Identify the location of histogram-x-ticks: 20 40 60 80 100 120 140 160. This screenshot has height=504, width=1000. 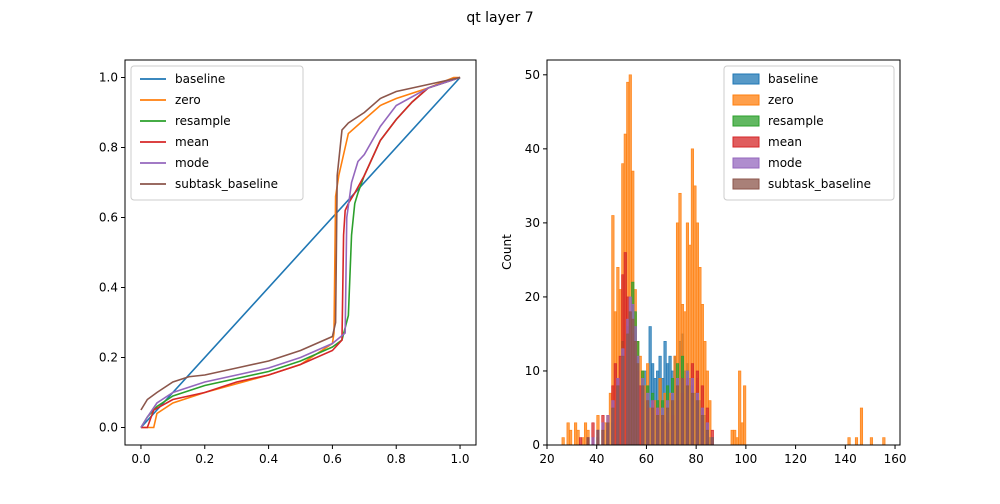
(722, 455).